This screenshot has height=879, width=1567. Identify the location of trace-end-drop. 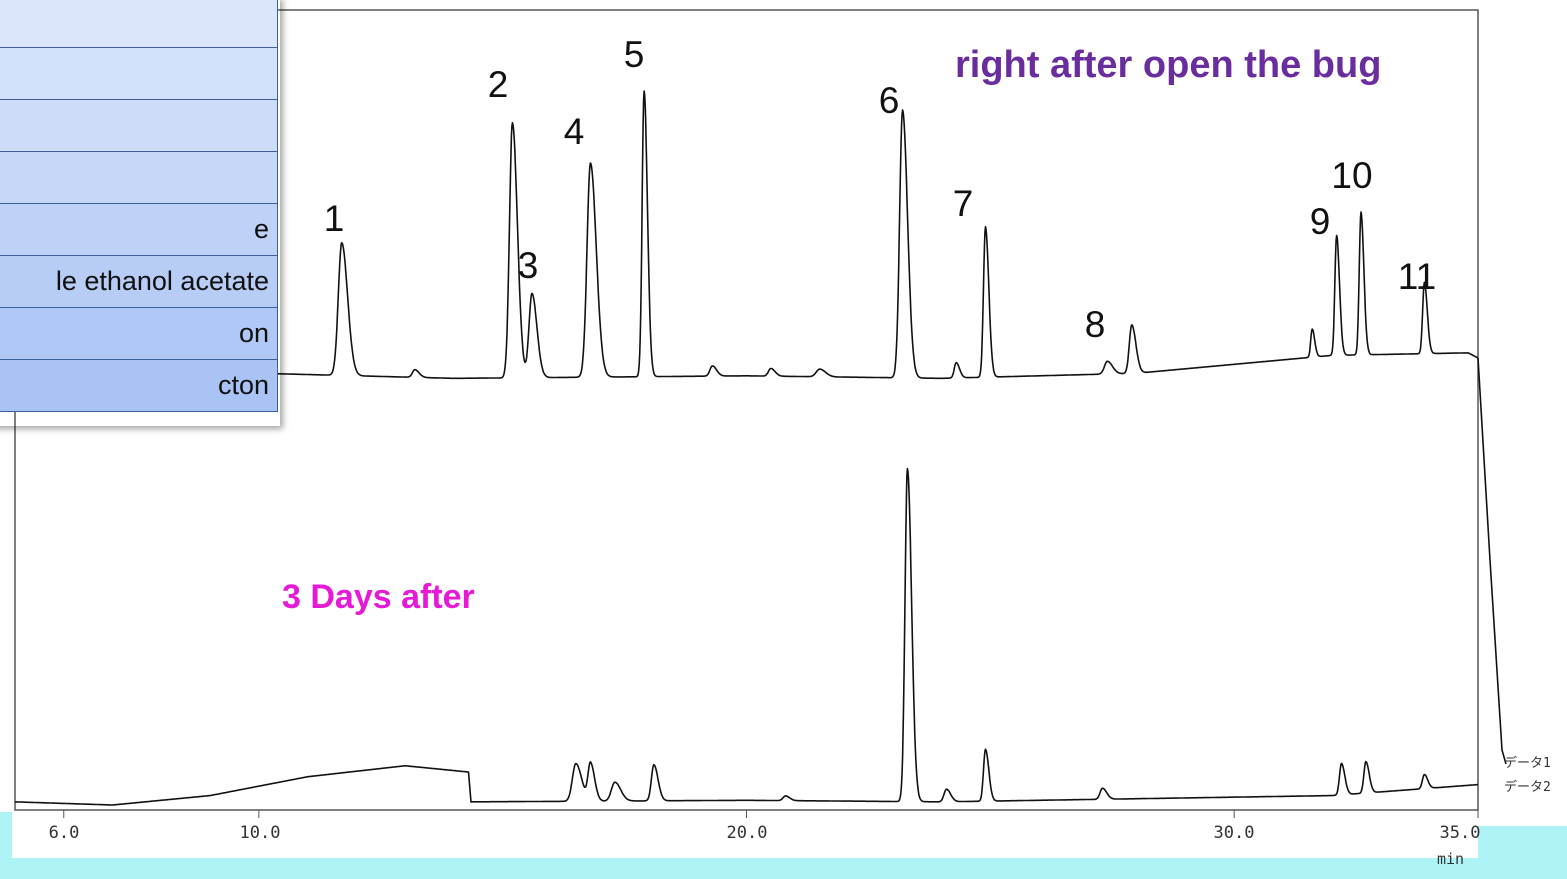
(1492, 561).